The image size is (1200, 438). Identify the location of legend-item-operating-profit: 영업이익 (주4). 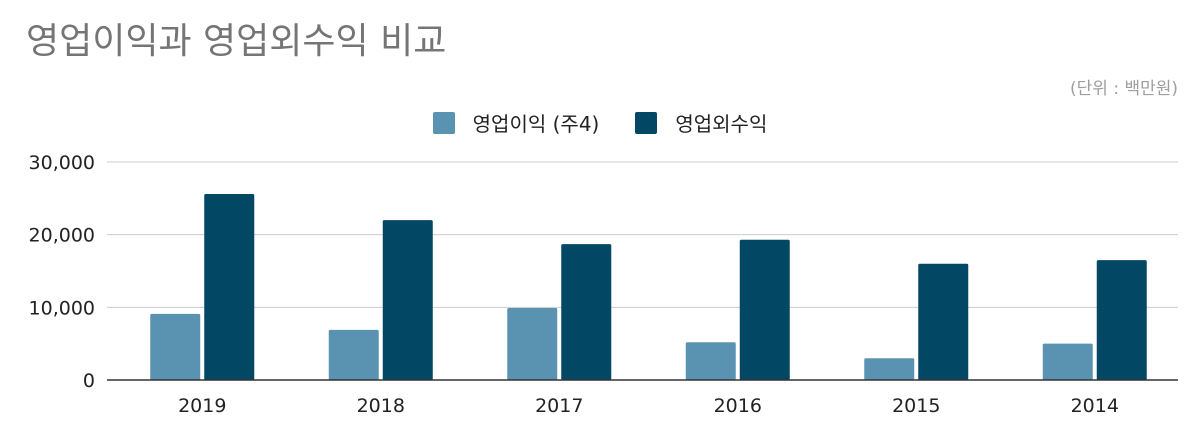
(516, 122).